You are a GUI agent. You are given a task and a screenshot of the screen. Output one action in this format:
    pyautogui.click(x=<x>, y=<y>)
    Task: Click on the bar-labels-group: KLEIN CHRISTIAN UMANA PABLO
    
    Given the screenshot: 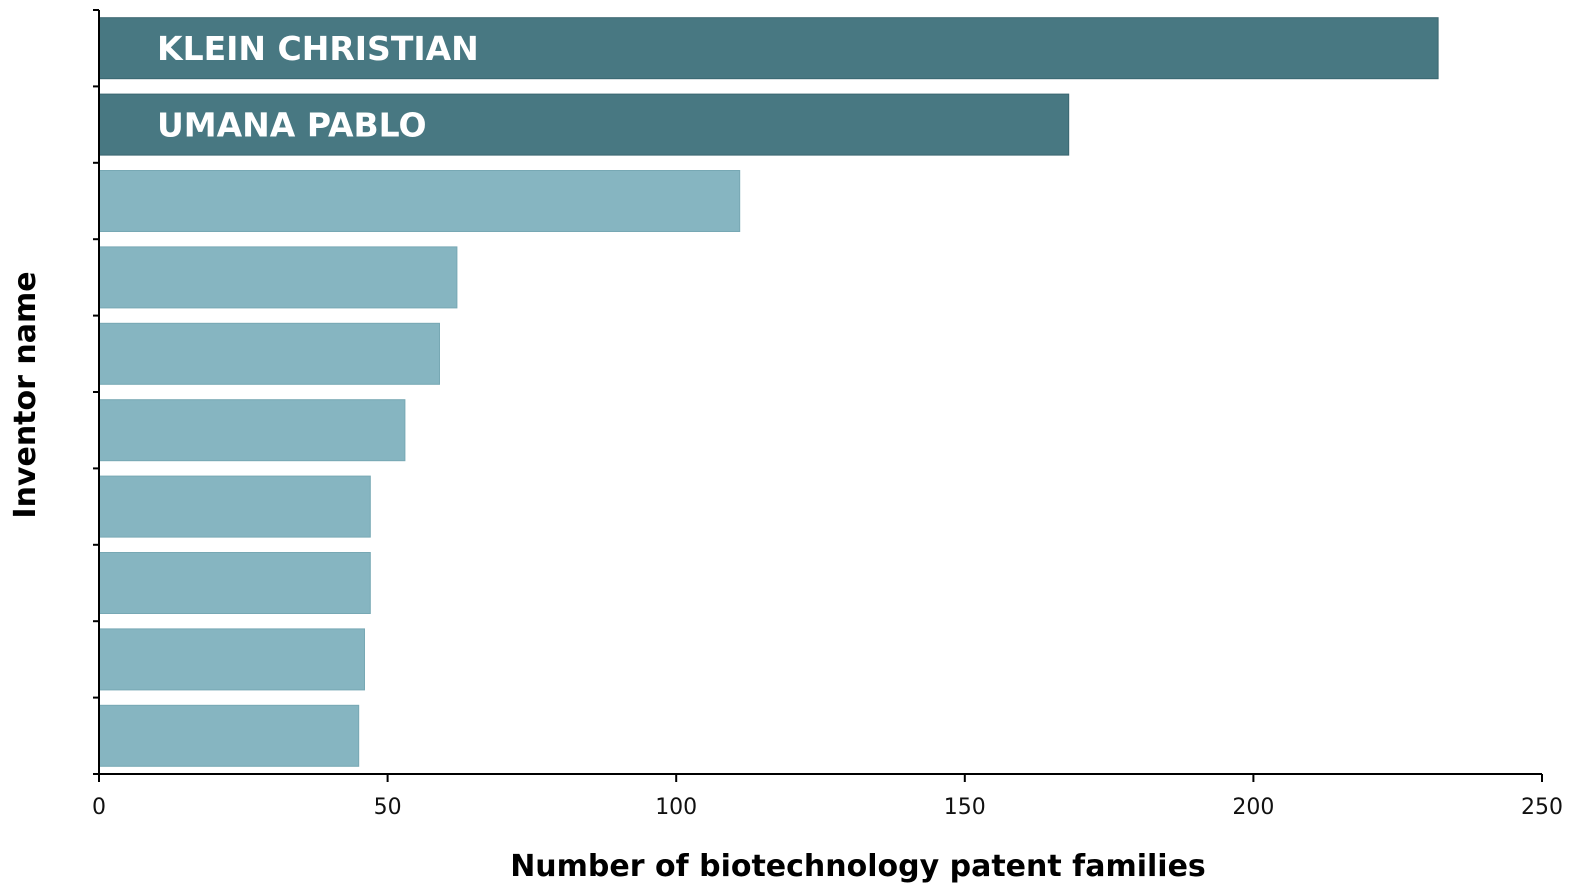 What is the action you would take?
    pyautogui.click(x=318, y=86)
    